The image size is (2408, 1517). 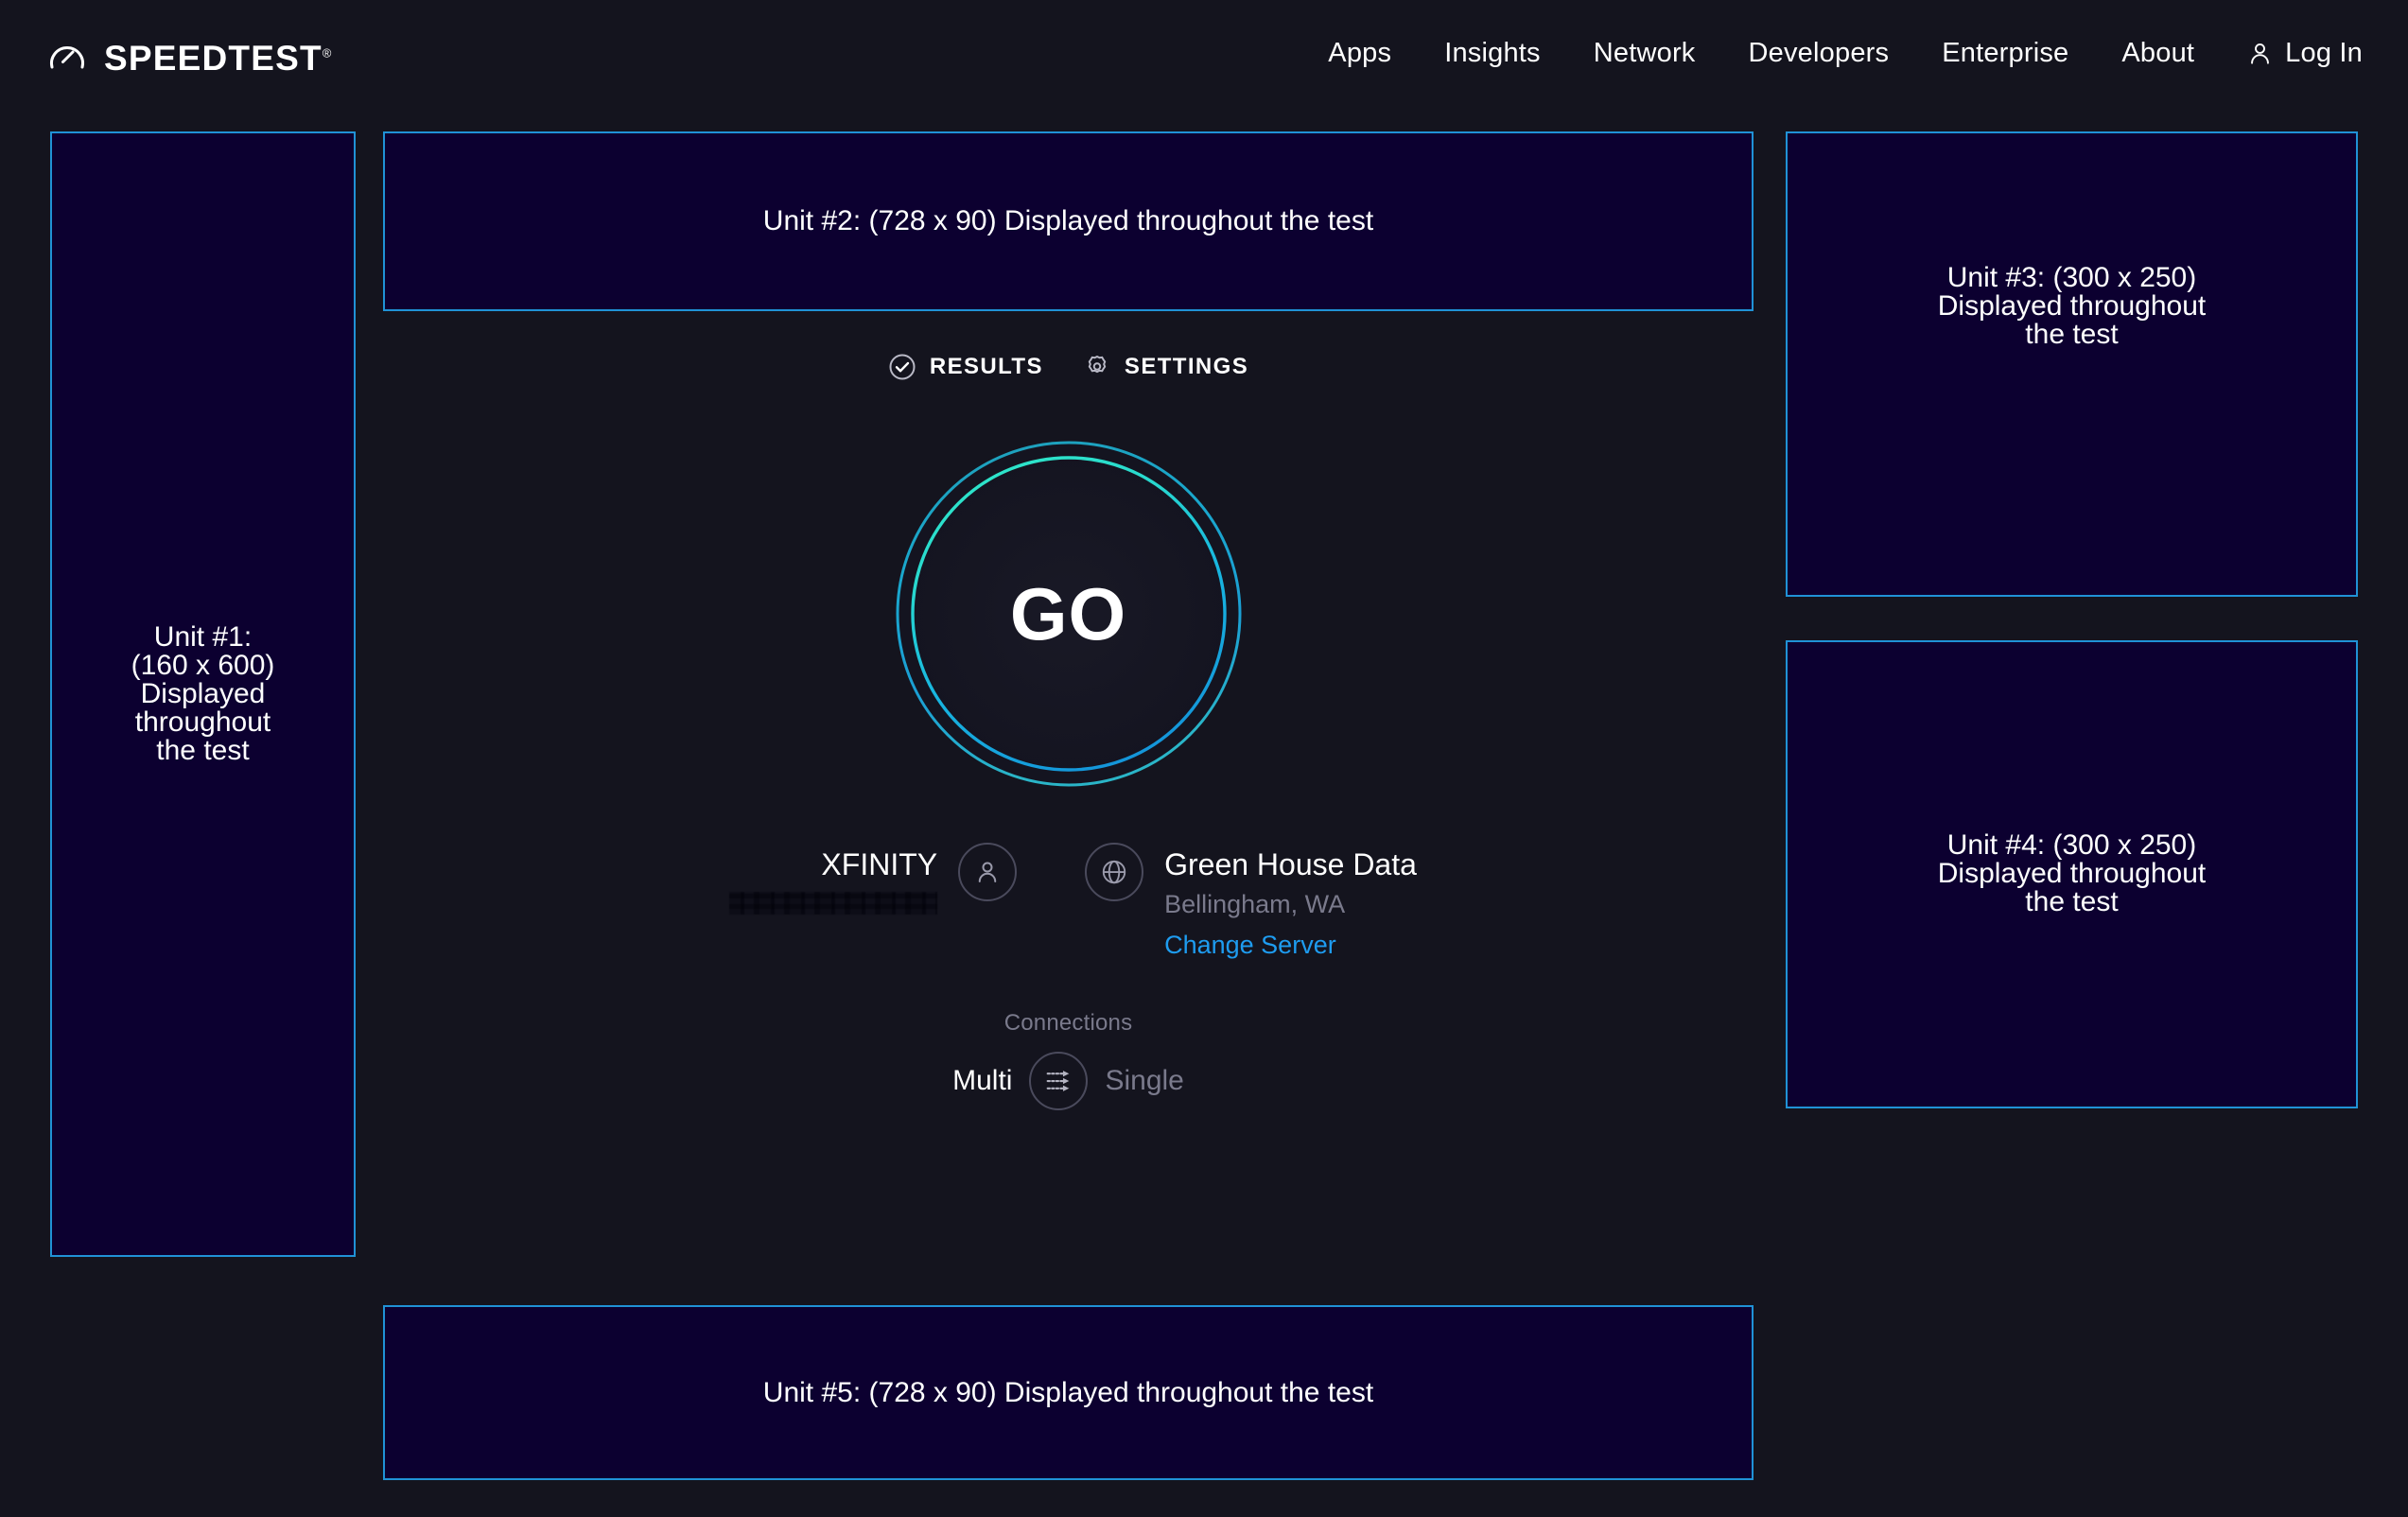 What do you see at coordinates (1068, 367) in the screenshot?
I see `tab-row: RESULTS SETTINGS` at bounding box center [1068, 367].